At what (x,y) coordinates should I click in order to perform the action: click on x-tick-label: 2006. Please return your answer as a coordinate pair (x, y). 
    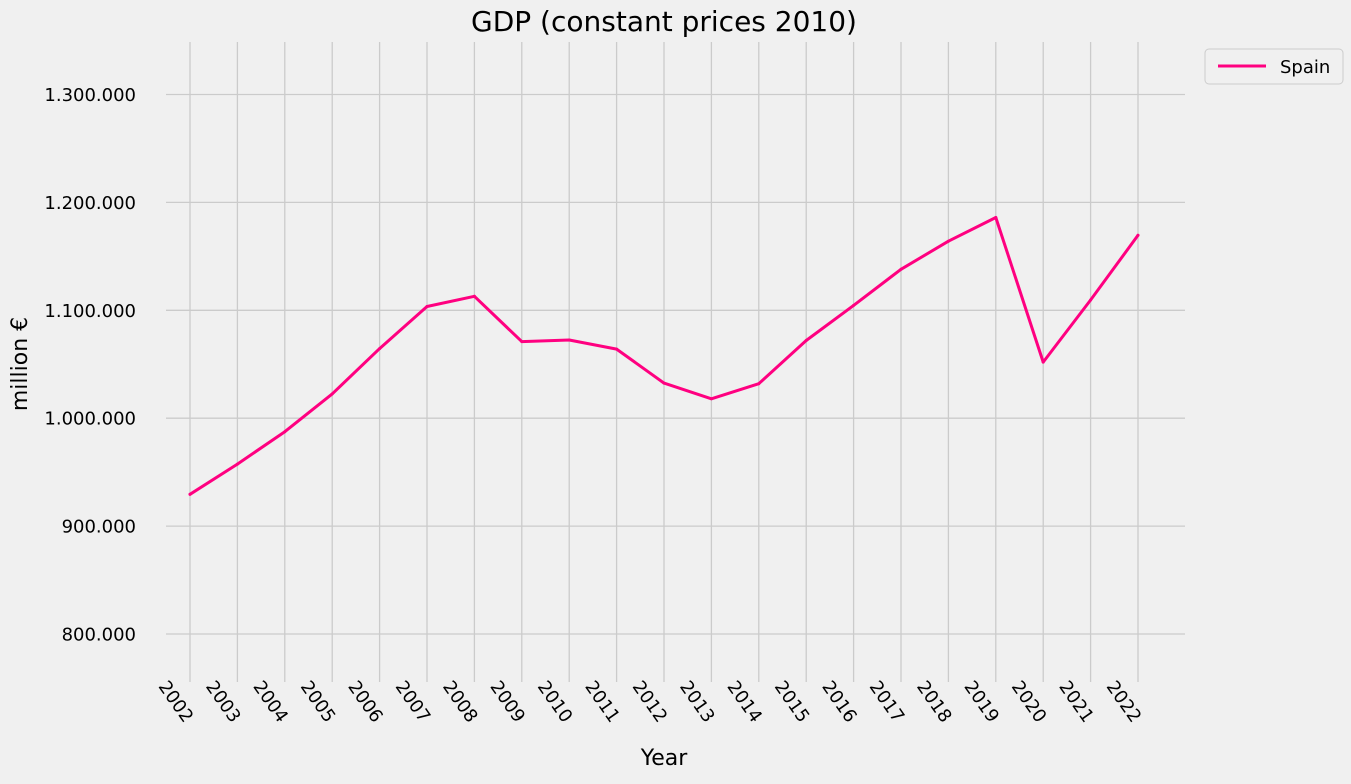
    Looking at the image, I should click on (364, 702).